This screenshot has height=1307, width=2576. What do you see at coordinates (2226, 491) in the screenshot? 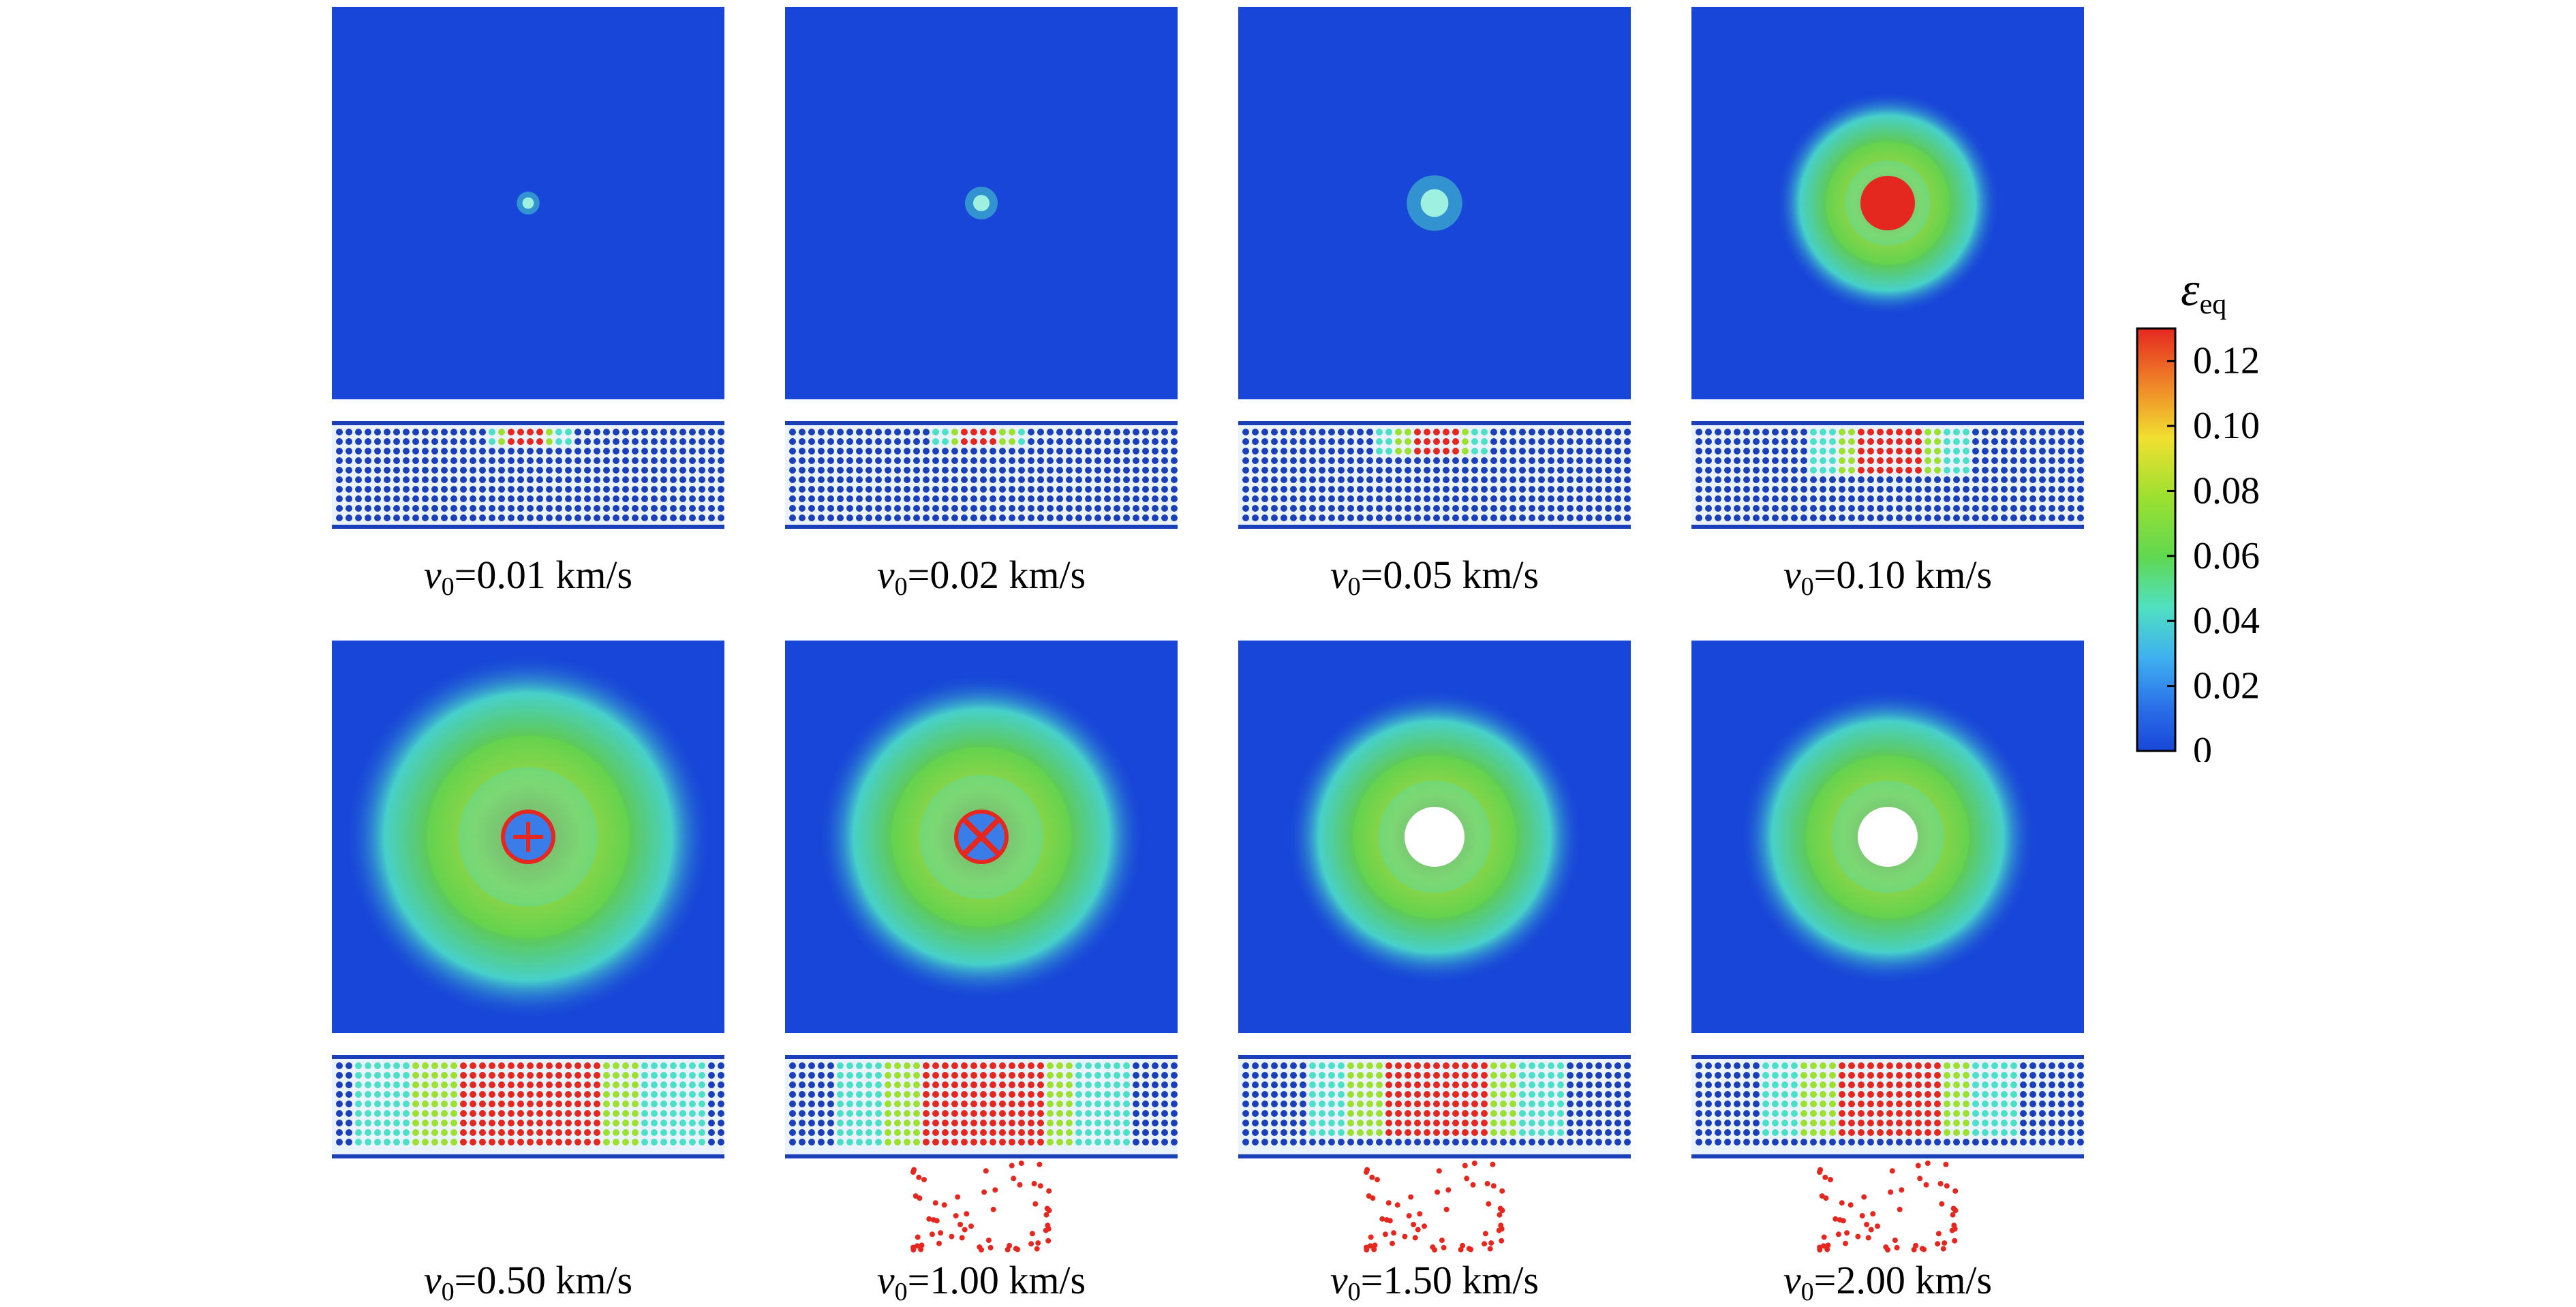
I see `colorbar-tick-label: 0.08` at bounding box center [2226, 491].